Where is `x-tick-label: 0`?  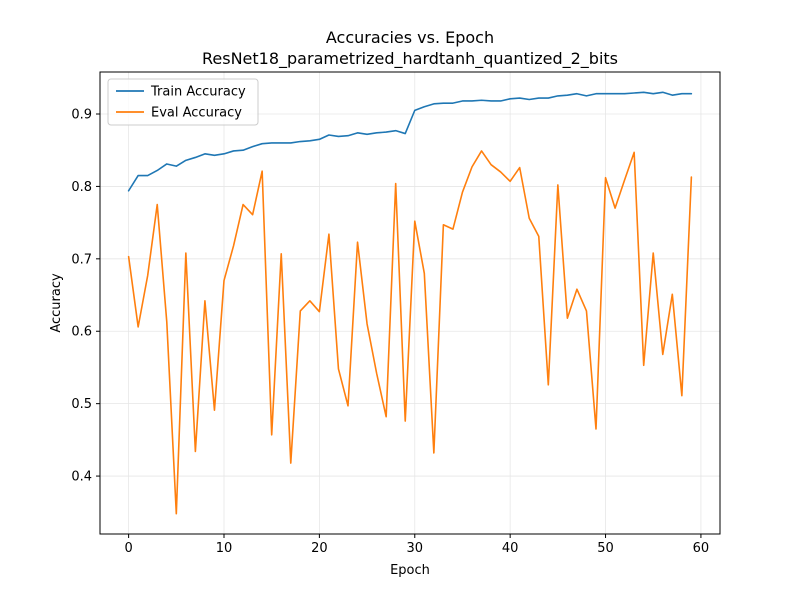
x-tick-label: 0 is located at coordinates (128, 548).